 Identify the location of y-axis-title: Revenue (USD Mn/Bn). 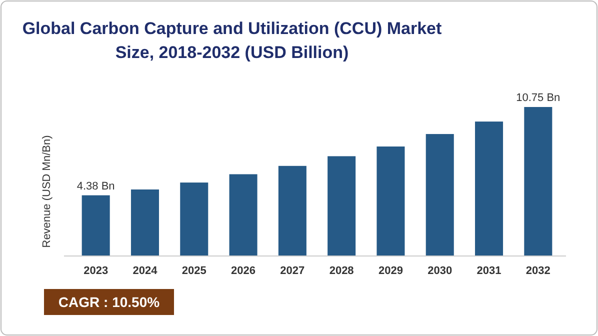
(47, 191).